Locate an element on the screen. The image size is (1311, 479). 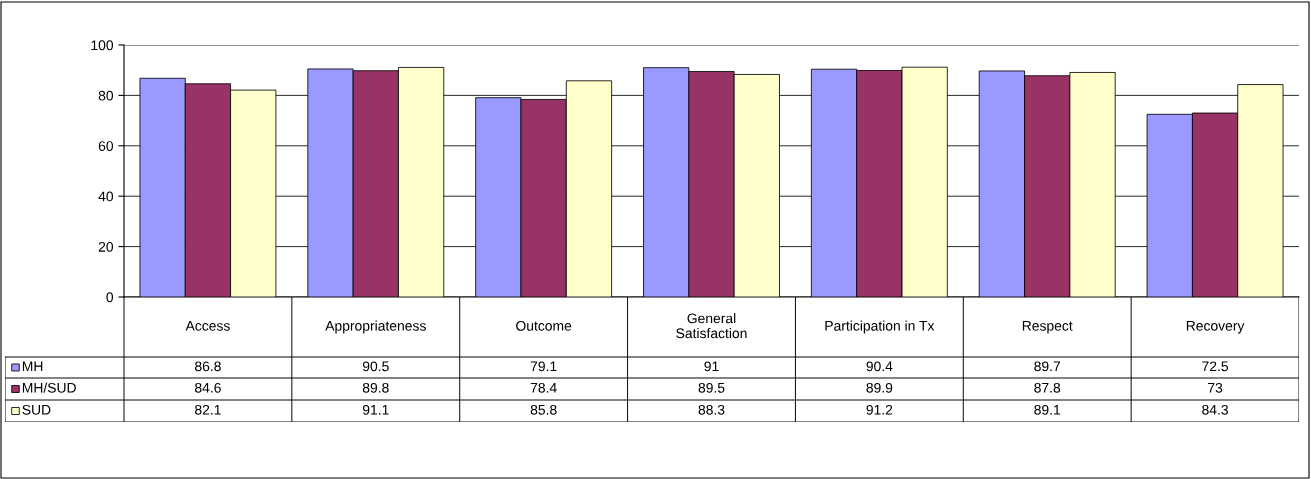
data-label: 87.8 is located at coordinates (1047, 387).